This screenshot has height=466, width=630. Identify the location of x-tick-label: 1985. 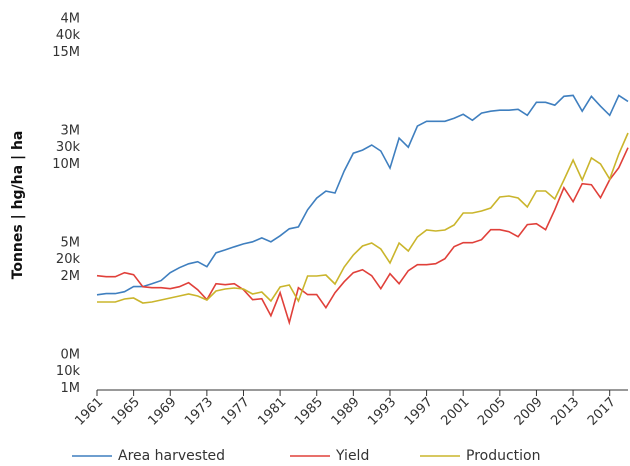
(309, 412).